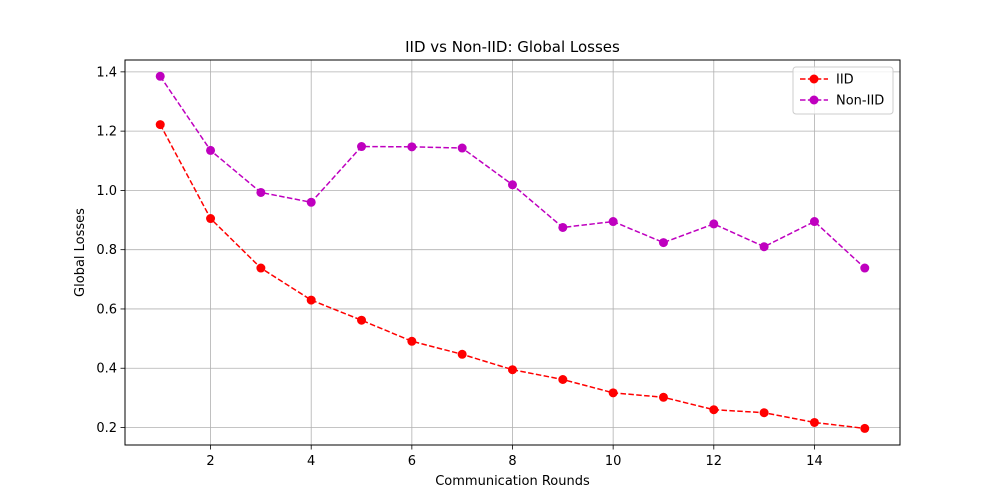 The image size is (1000, 500). Describe the element at coordinates (512, 481) in the screenshot. I see `x-axis-label: Communication Rounds` at that location.